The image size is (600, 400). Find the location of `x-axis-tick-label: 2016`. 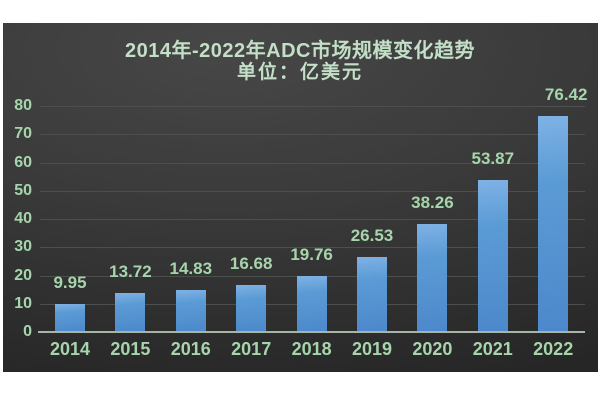

x-axis-tick-label: 2016 is located at coordinates (190, 349).